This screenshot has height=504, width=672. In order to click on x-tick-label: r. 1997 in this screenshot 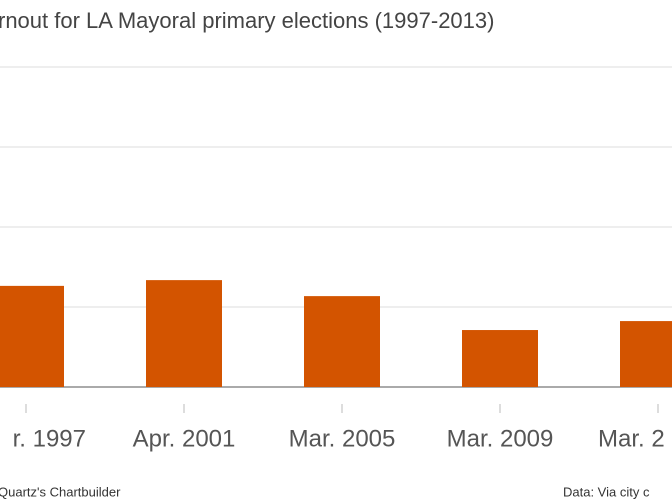, I will do `click(49, 438)`.